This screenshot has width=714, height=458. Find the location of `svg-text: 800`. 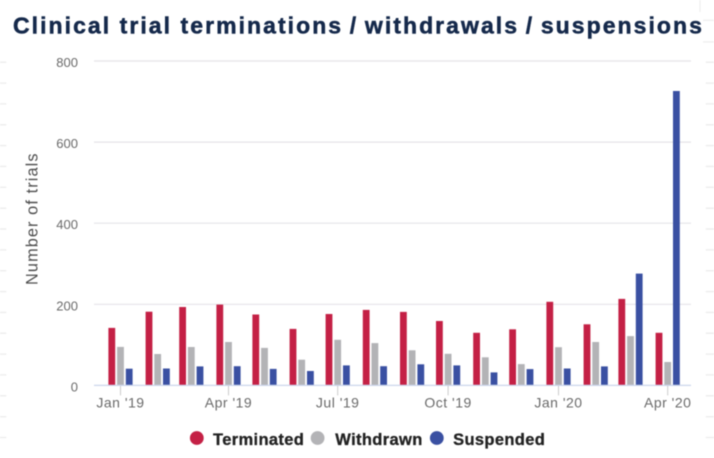

svg-text: 800 is located at coordinates (67, 62).